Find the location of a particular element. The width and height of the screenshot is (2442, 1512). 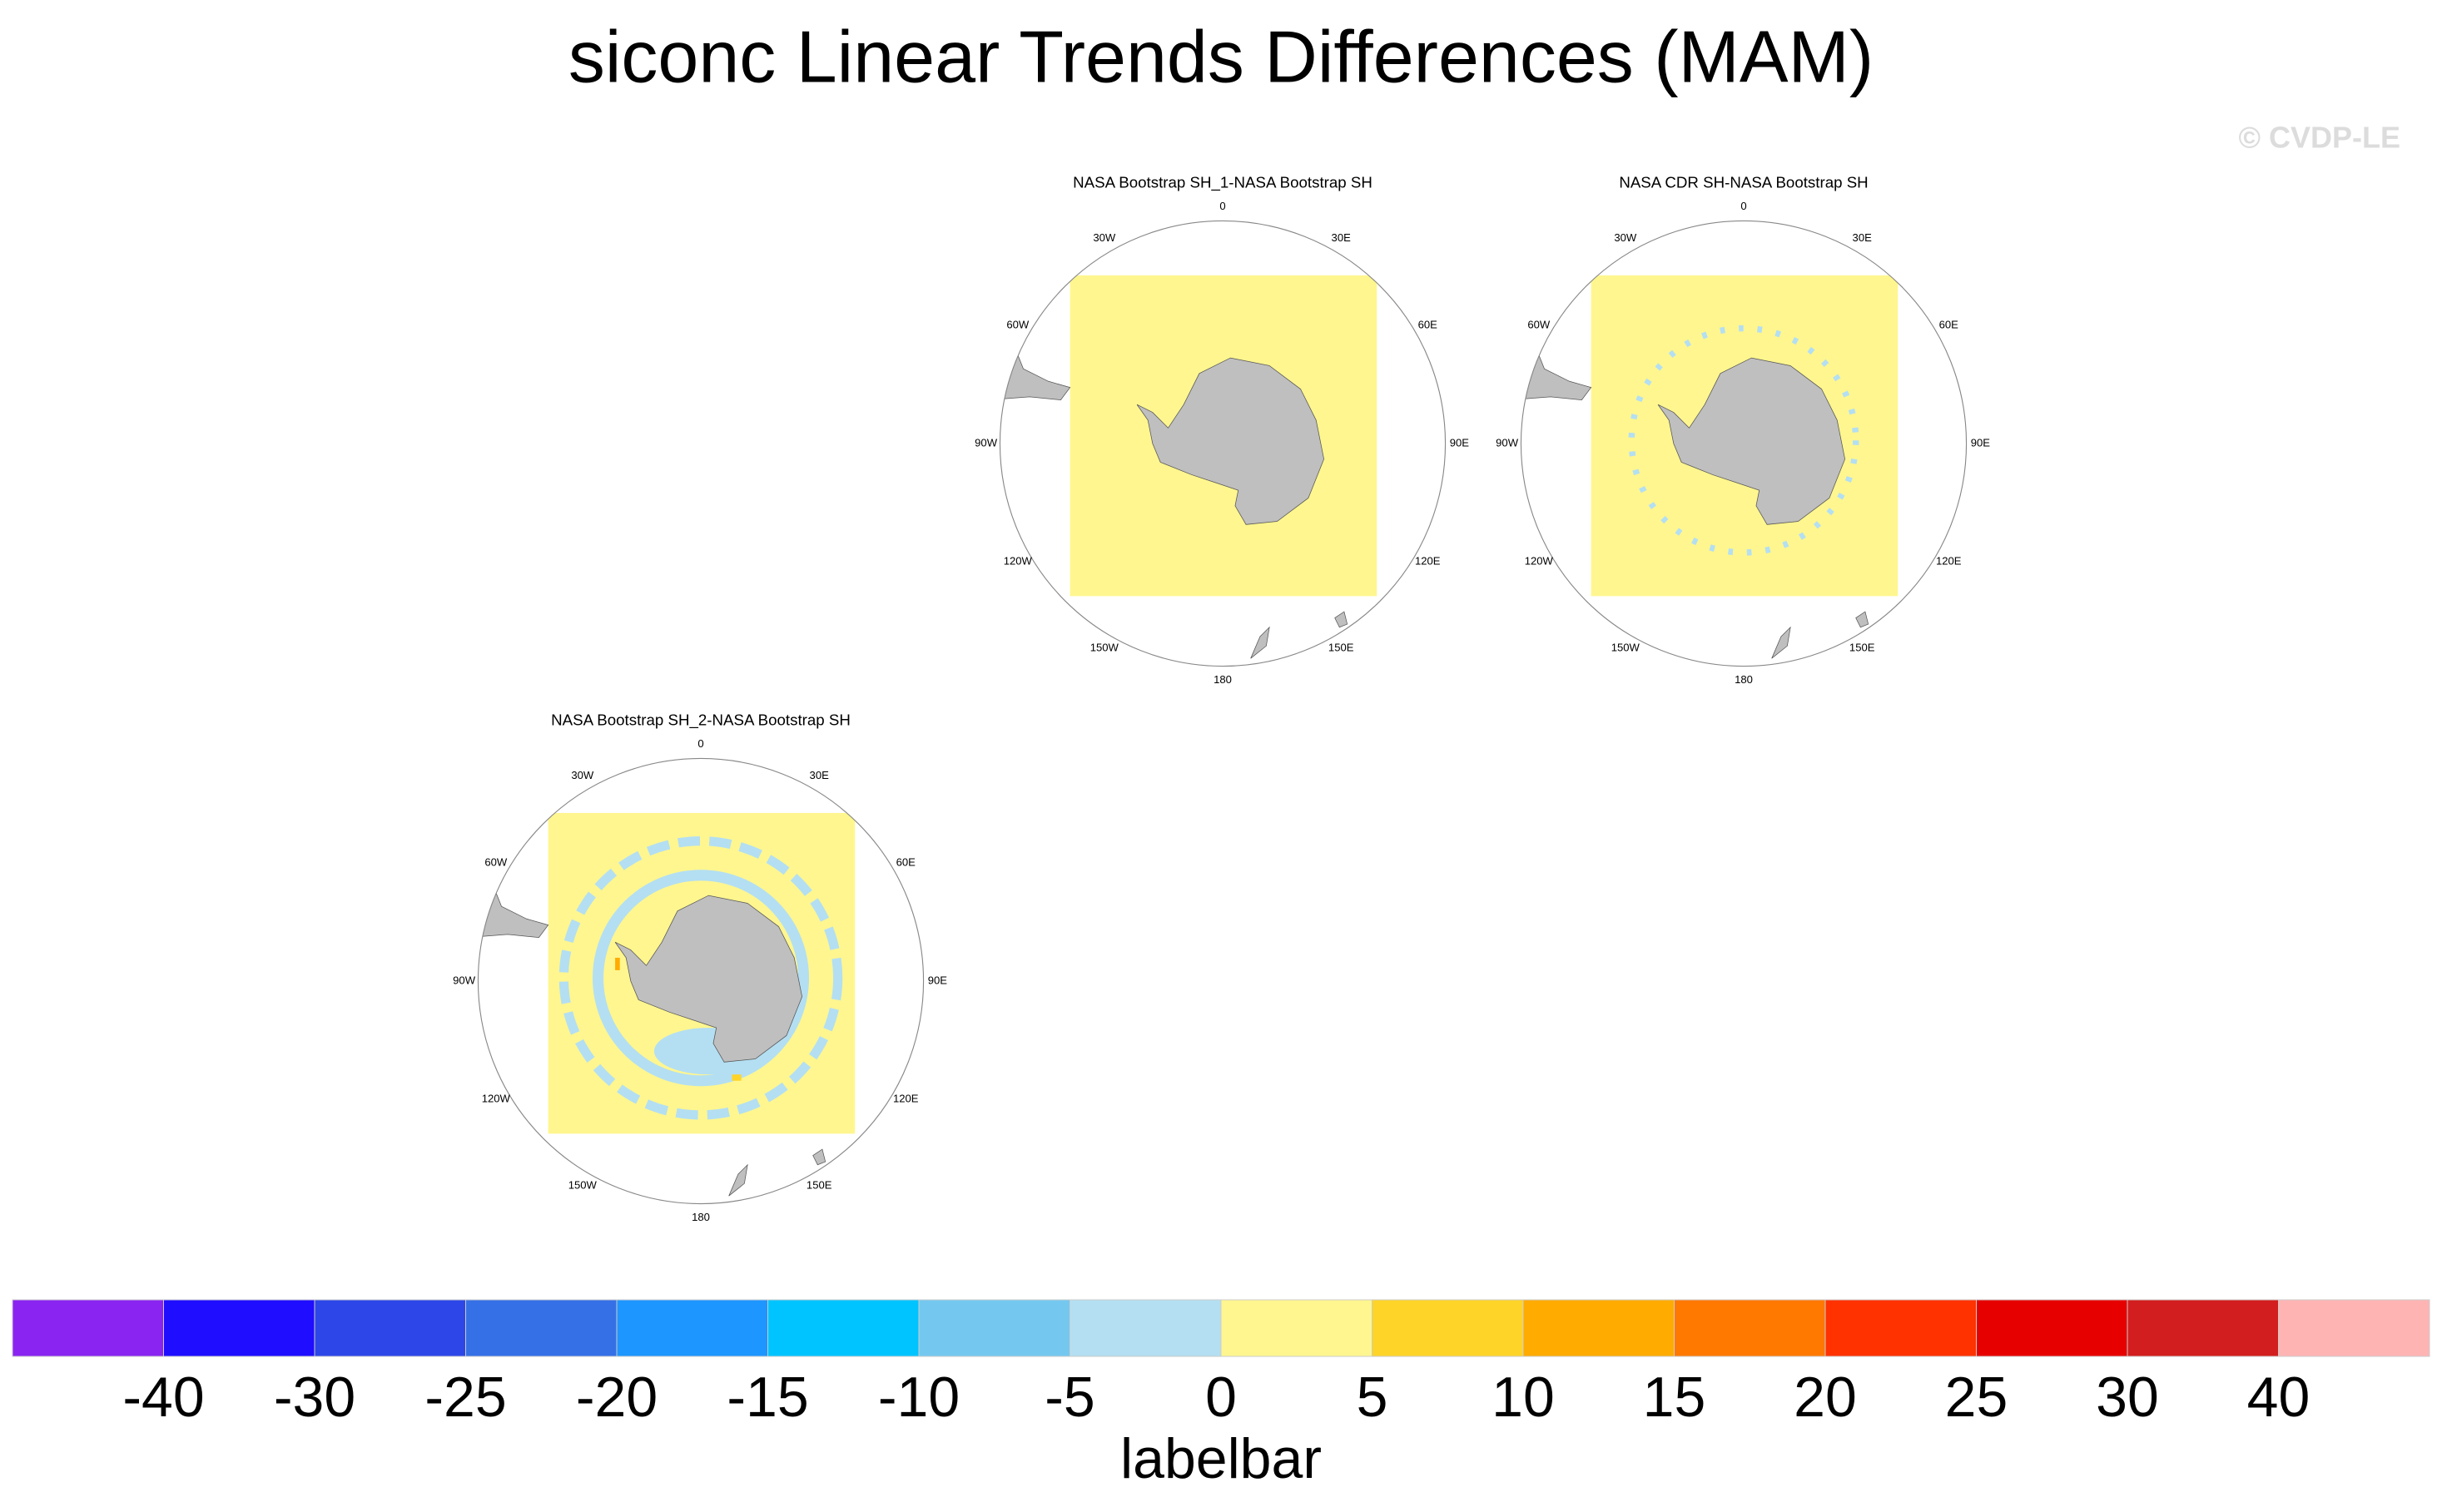

labelbar-label: -15 is located at coordinates (767, 1397).